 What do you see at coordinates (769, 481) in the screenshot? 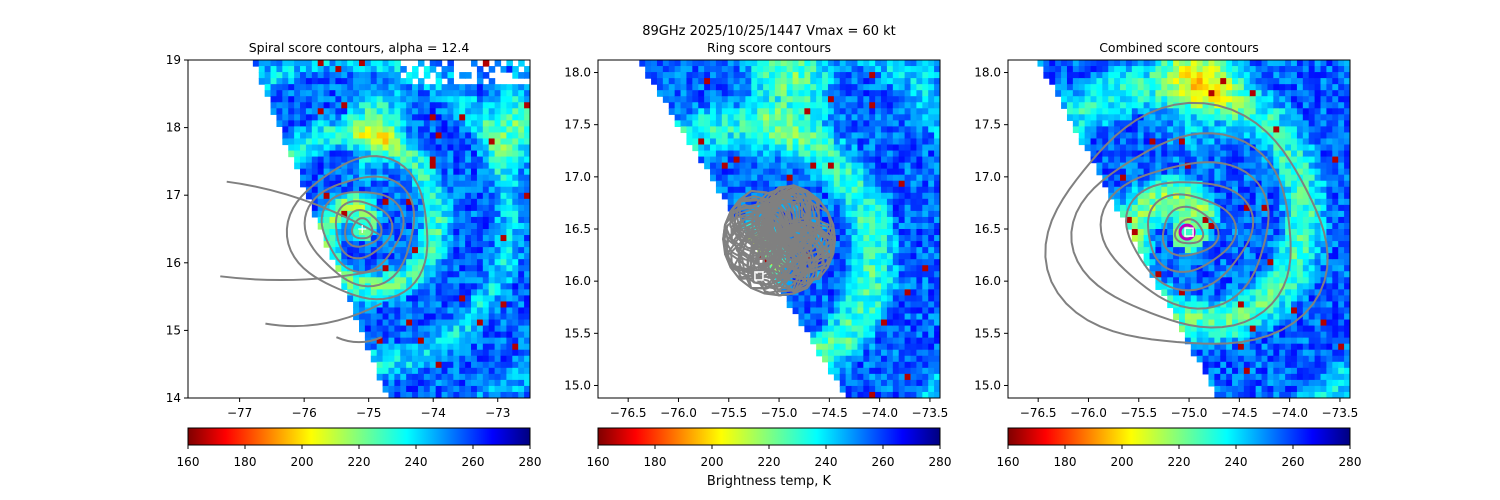
I see `shared-colorbar-label: Brightness temp, K` at bounding box center [769, 481].